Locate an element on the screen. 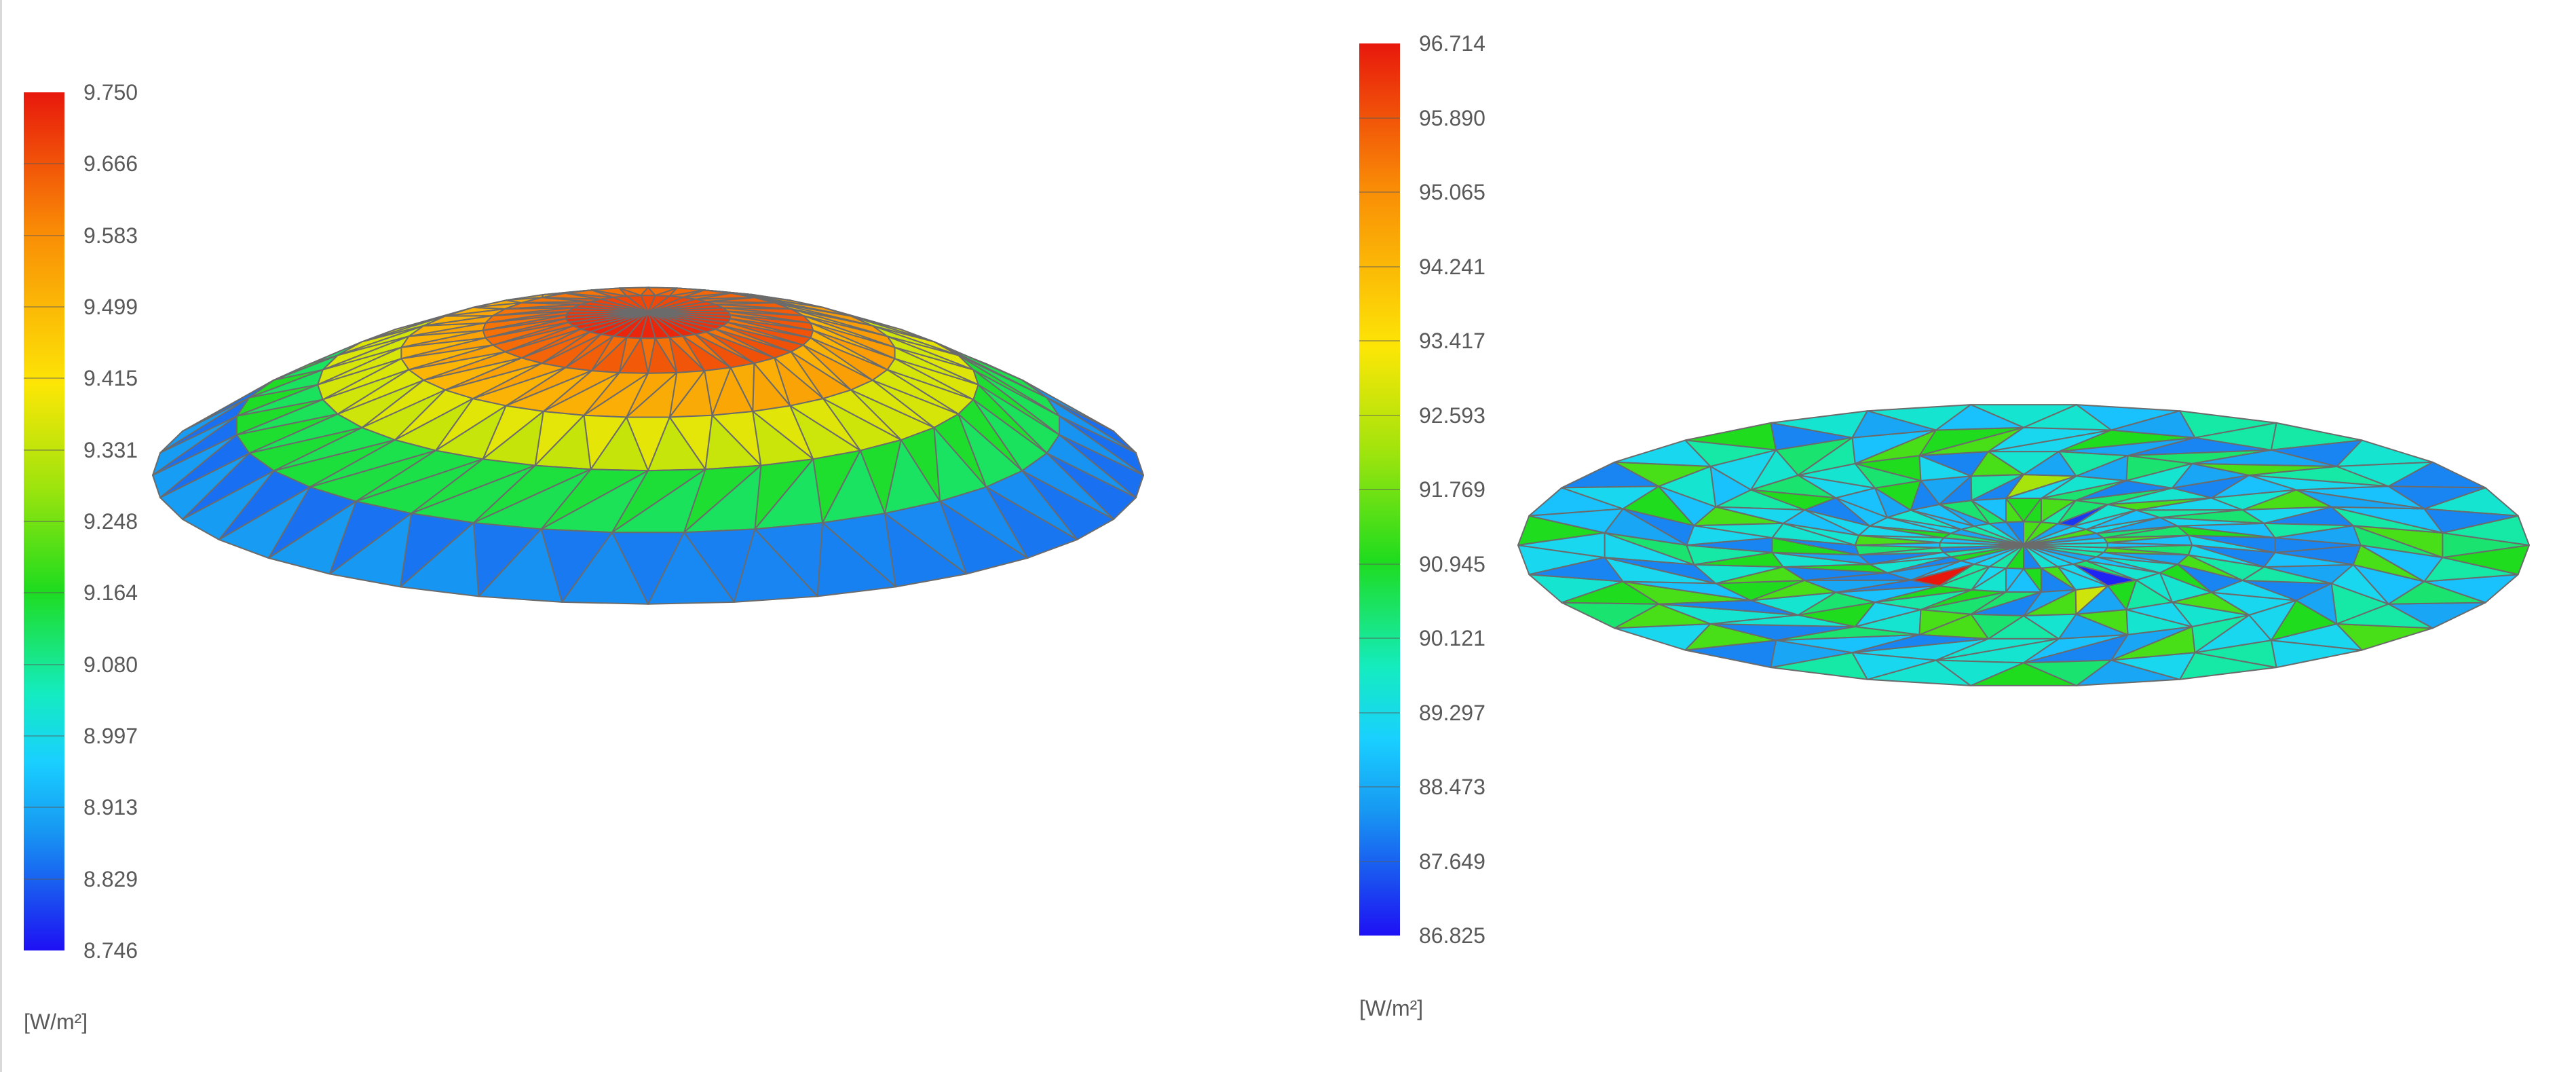  scale-tick-label: 90.945 is located at coordinates (1452, 563).